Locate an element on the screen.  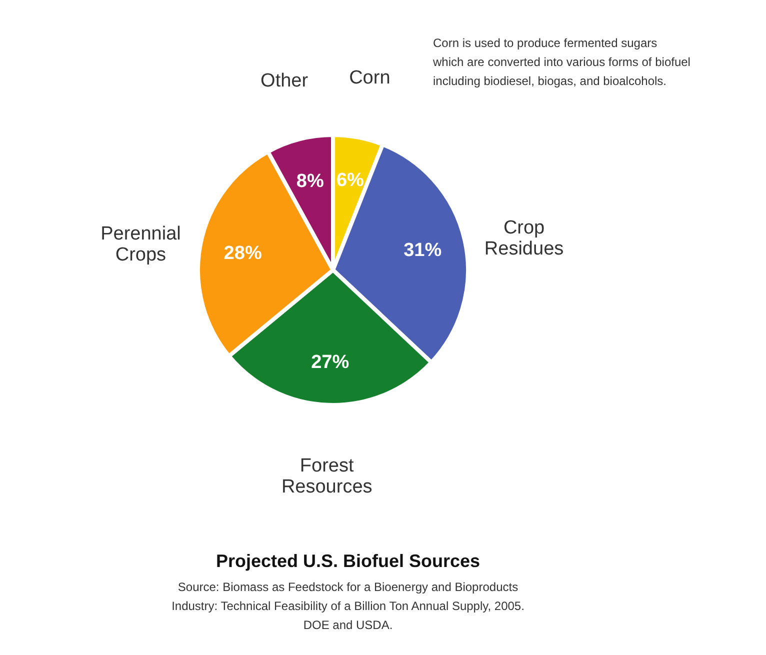
data-label: 8% is located at coordinates (310, 181).